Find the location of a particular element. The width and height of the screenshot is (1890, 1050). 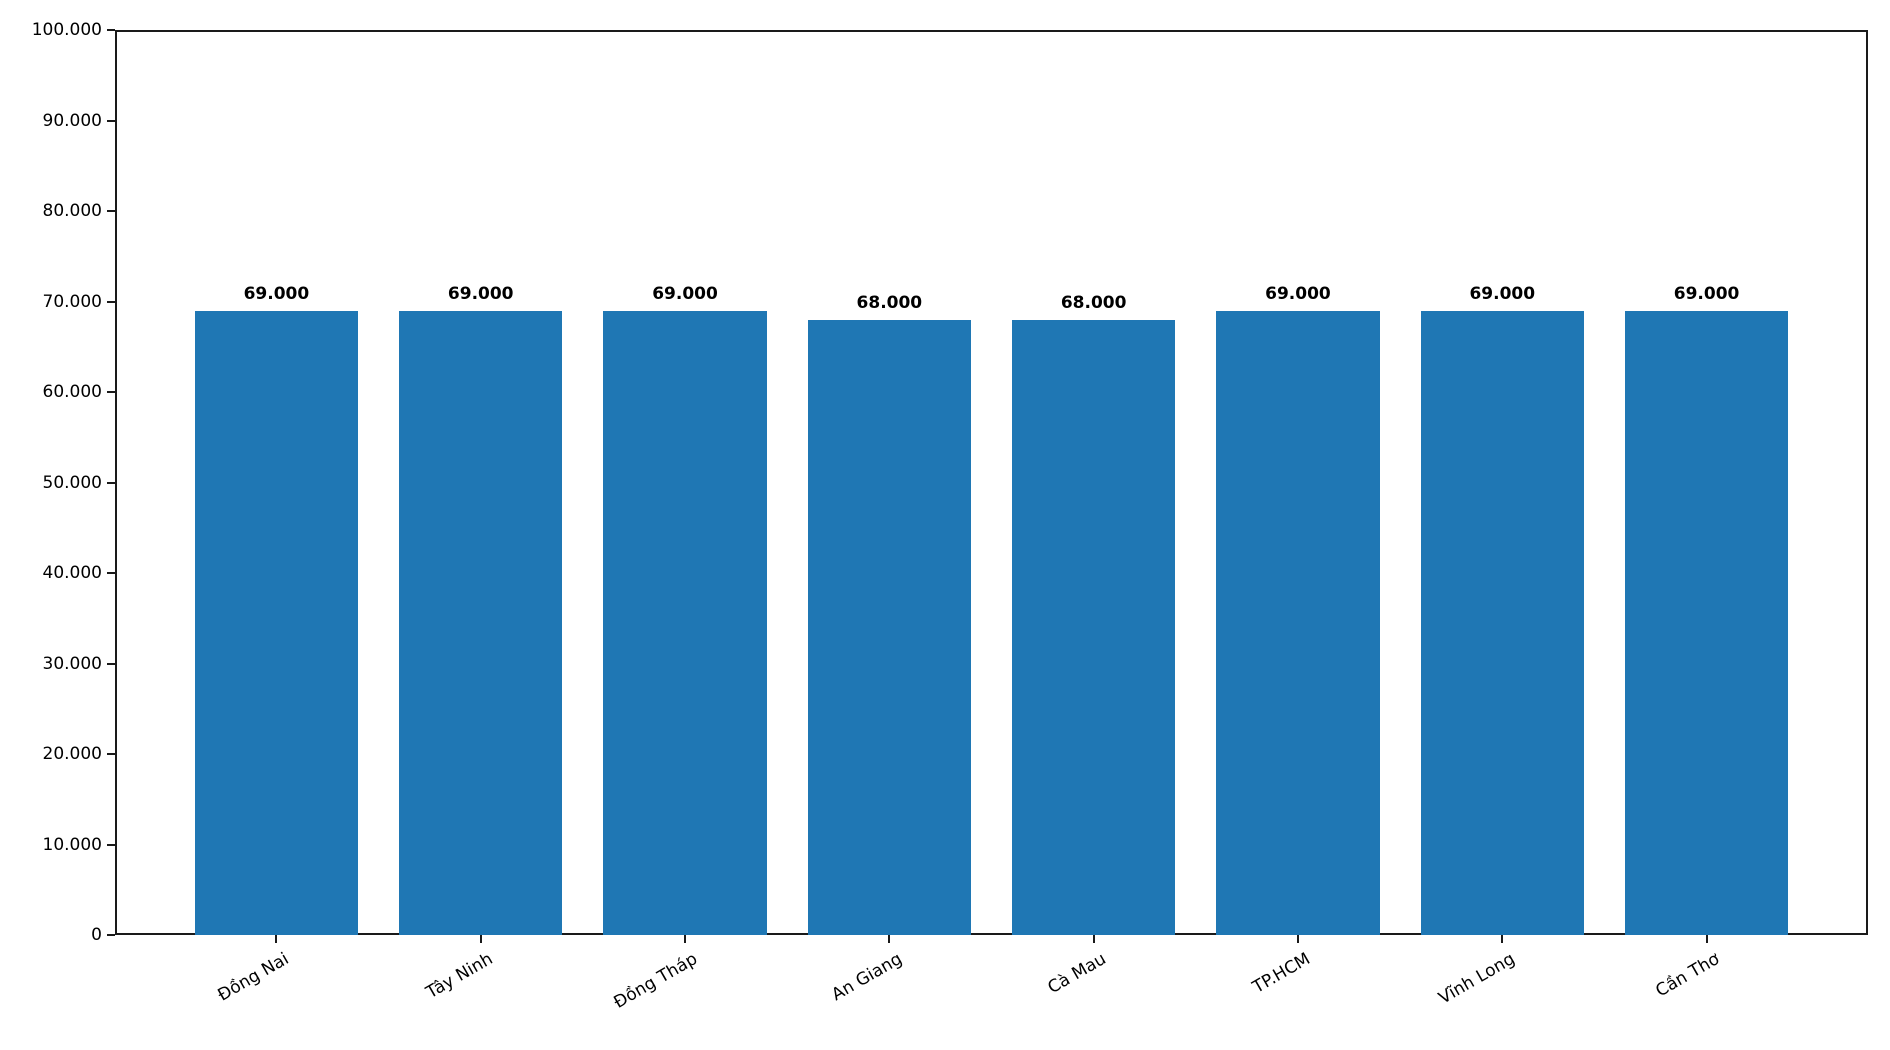

y-tick-label: 30.000 is located at coordinates (72, 663).